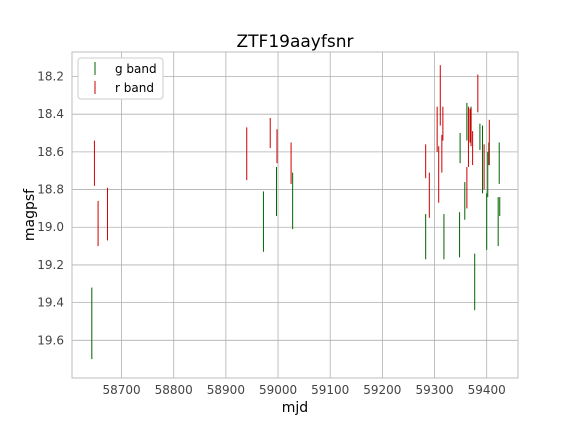 This screenshot has height=432, width=576. I want to click on x-tick-label: 58900, so click(226, 390).